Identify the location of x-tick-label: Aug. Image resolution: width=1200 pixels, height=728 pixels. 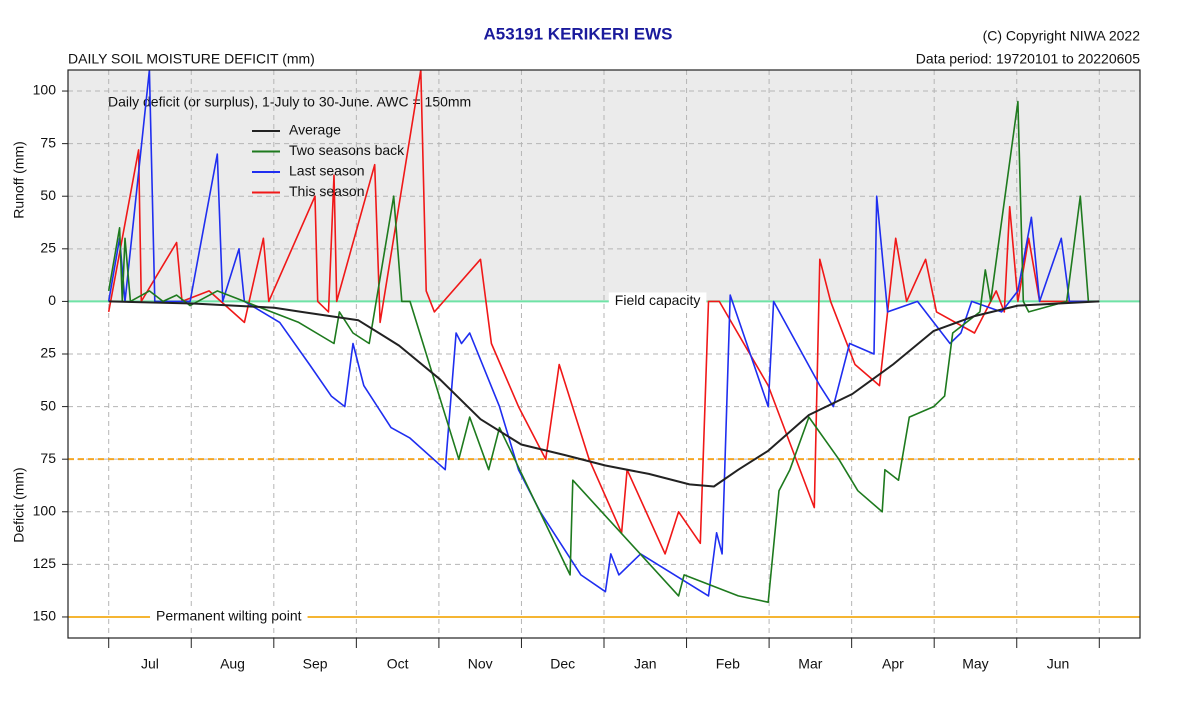
(232, 664).